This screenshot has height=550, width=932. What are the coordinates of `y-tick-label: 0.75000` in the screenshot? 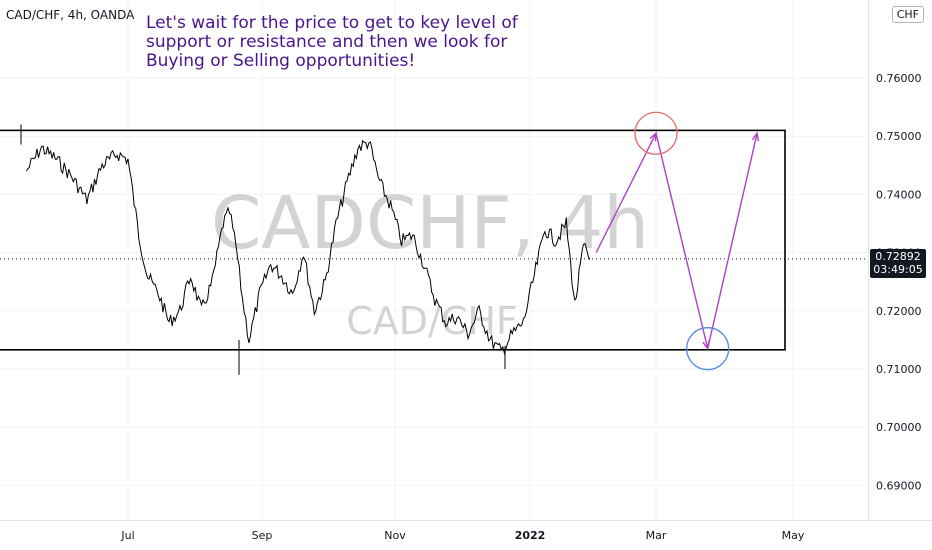 It's located at (899, 136).